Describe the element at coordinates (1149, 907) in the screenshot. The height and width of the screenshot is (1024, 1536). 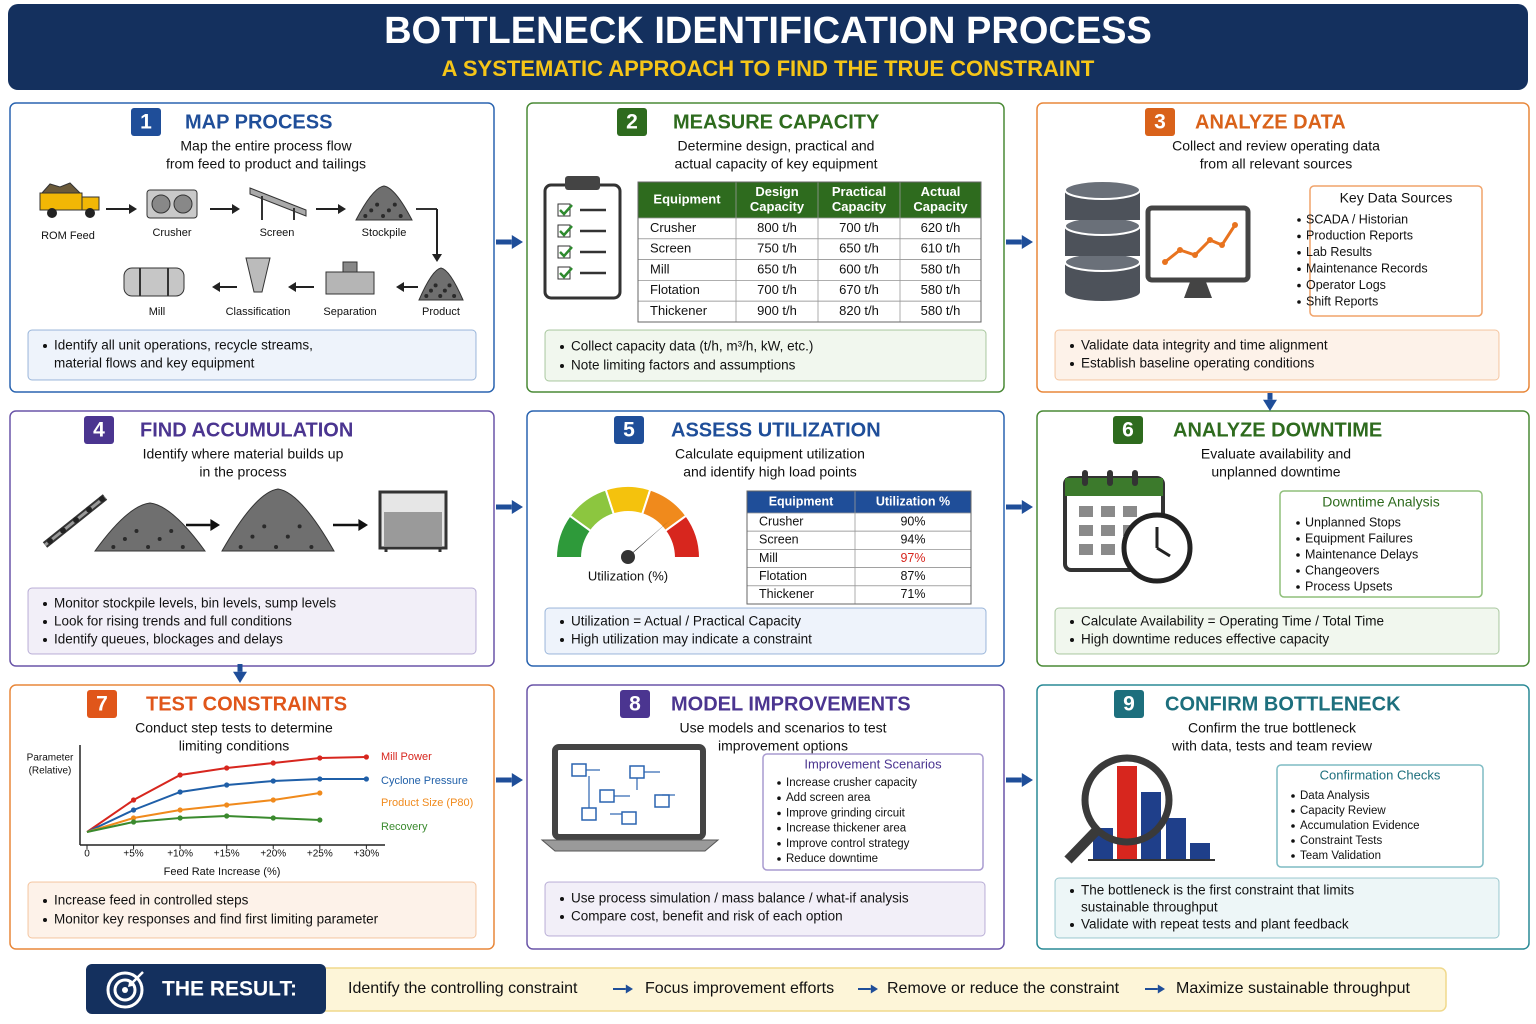
I see `bullet-text: sustainable throughput` at that location.